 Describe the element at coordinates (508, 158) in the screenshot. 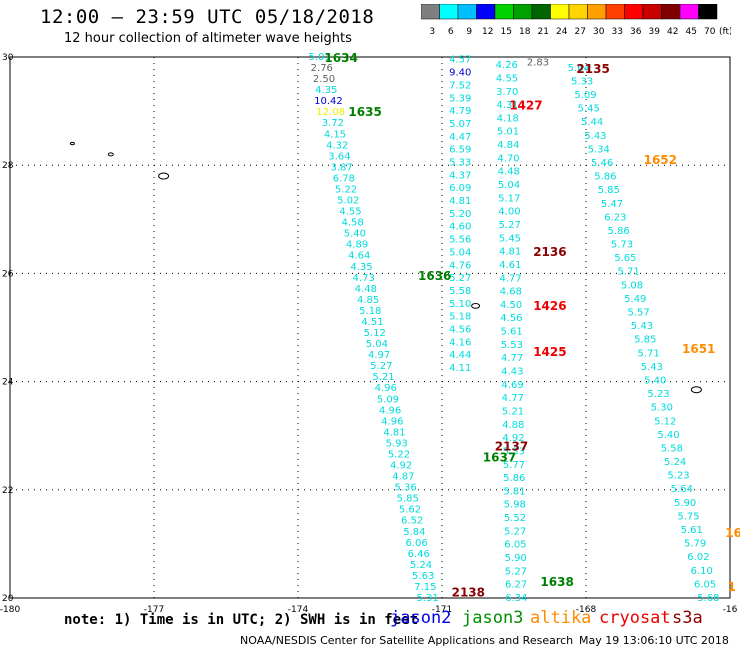

I see `wave-height-value: 4.70` at that location.